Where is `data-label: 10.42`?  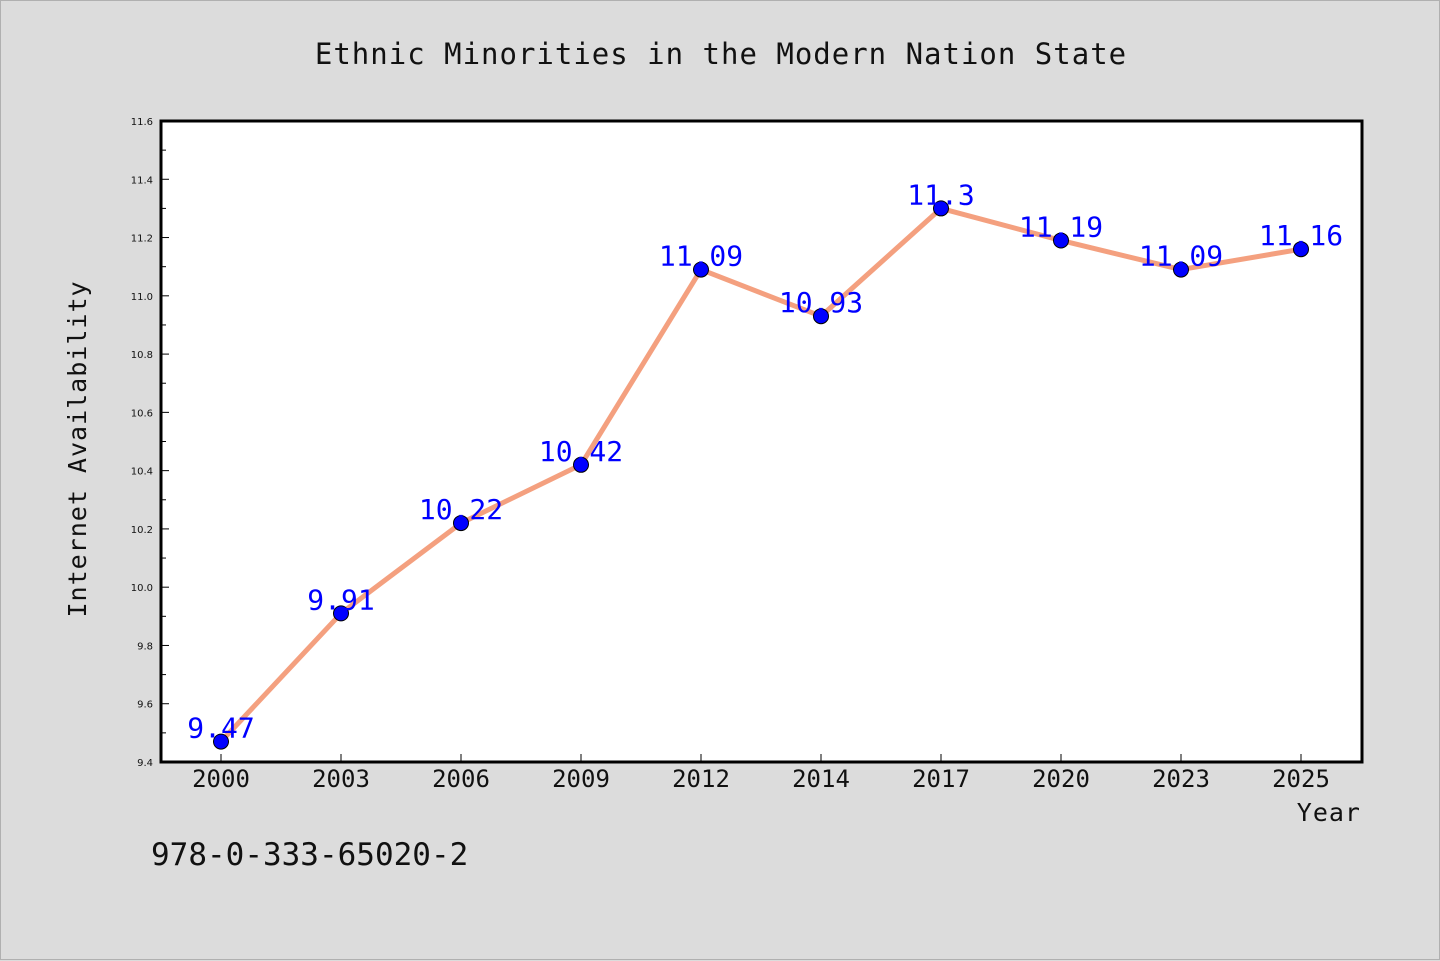
data-label: 10.42 is located at coordinates (581, 451).